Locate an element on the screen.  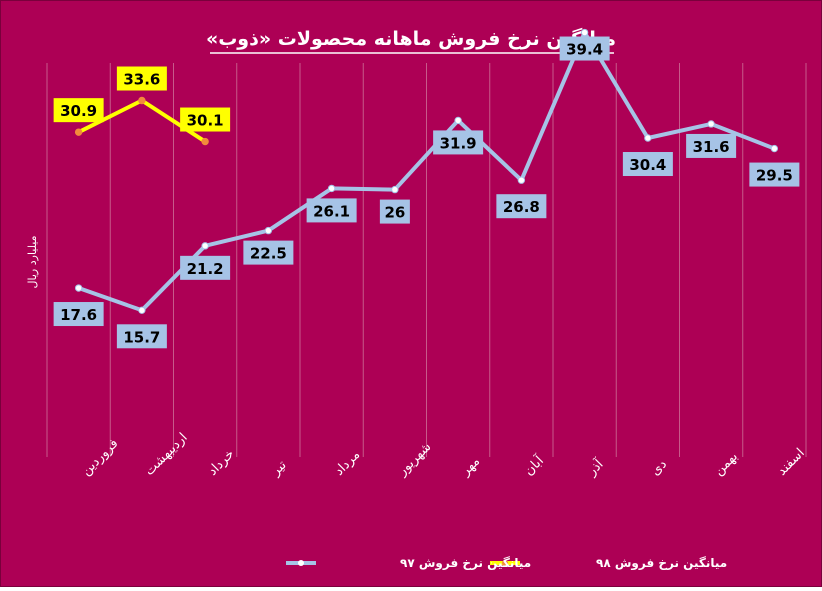
data-label-text: 31.6 is located at coordinates (711, 147).